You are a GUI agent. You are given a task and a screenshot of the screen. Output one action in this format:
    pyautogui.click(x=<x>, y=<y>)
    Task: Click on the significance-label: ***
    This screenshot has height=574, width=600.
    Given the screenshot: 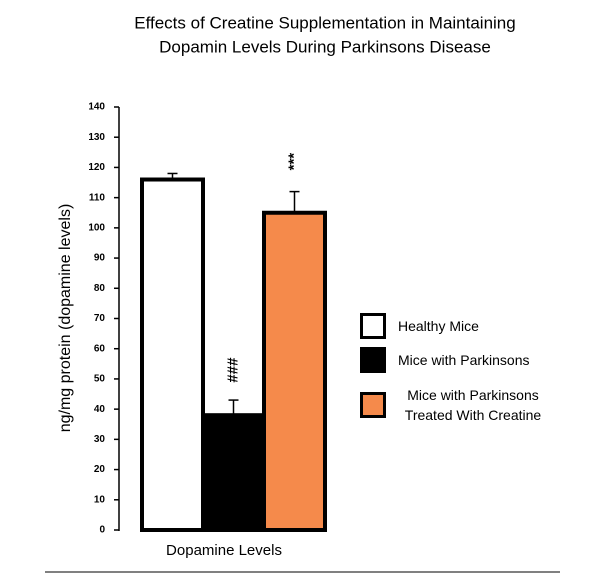 What is the action you would take?
    pyautogui.click(x=293, y=162)
    